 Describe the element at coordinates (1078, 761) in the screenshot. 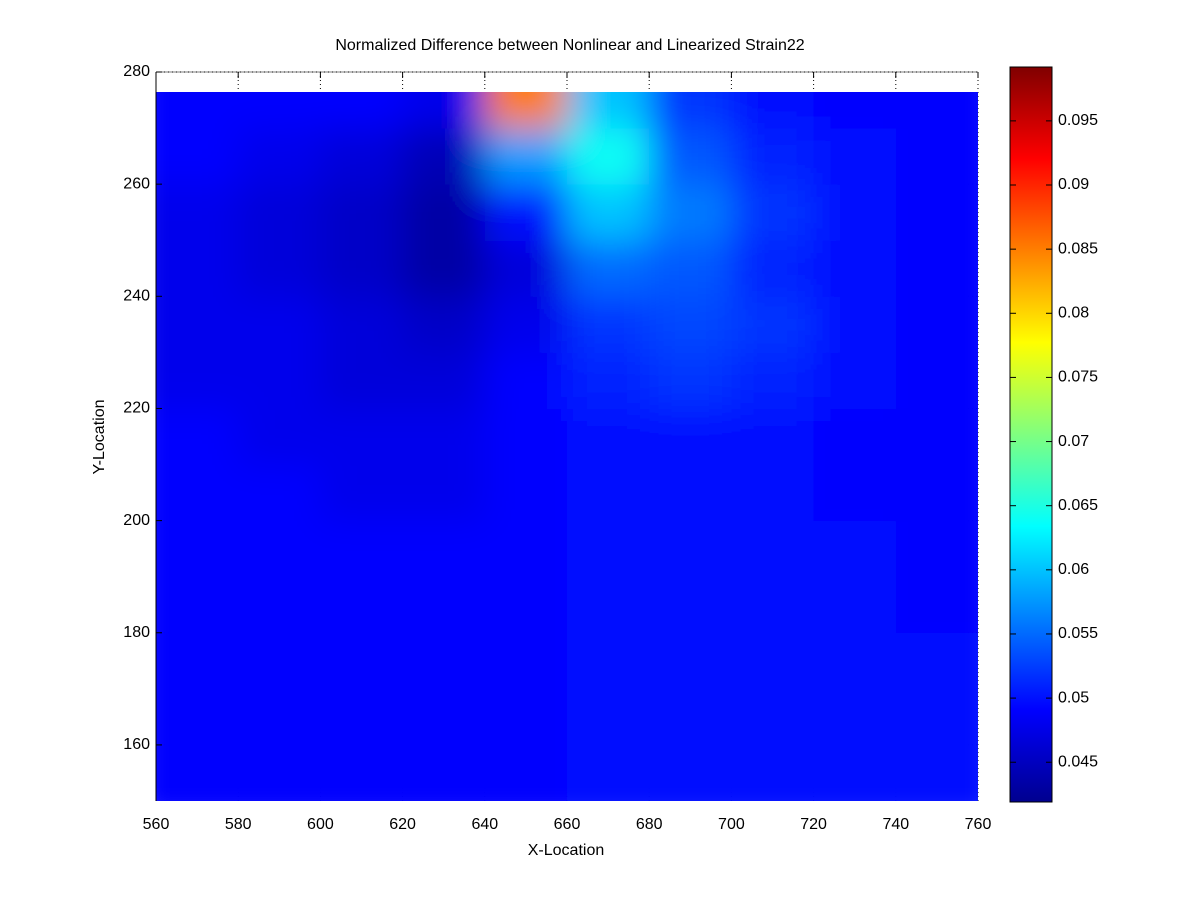

I see `colorbar-tick-label: 0.045` at that location.